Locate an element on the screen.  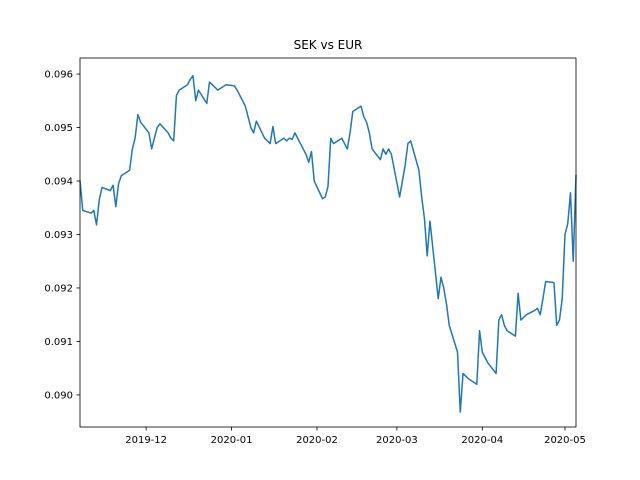
y-tick-label: 0.095 is located at coordinates (58, 128).